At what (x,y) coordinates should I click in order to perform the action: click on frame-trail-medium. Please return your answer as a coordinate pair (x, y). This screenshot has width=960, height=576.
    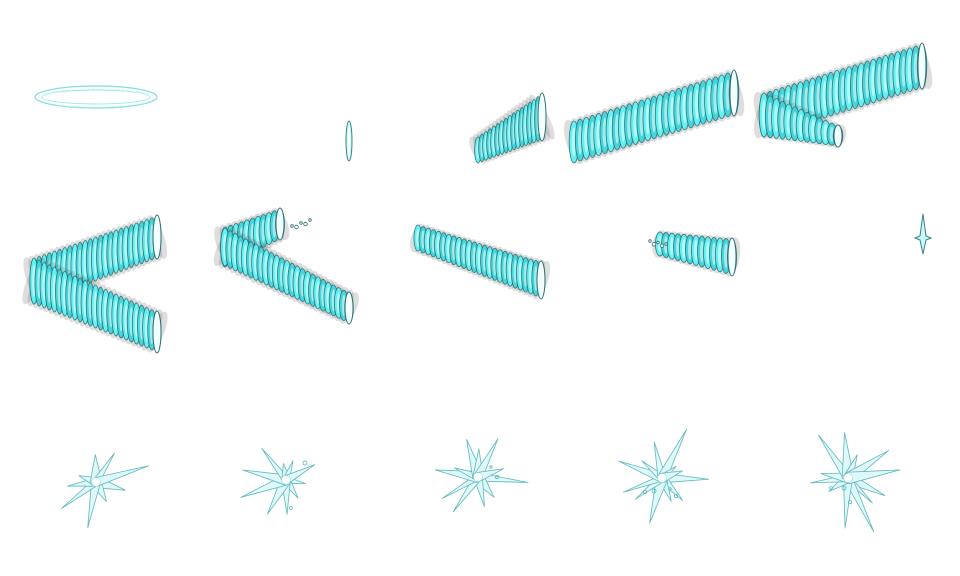
    Looking at the image, I should click on (665, 96).